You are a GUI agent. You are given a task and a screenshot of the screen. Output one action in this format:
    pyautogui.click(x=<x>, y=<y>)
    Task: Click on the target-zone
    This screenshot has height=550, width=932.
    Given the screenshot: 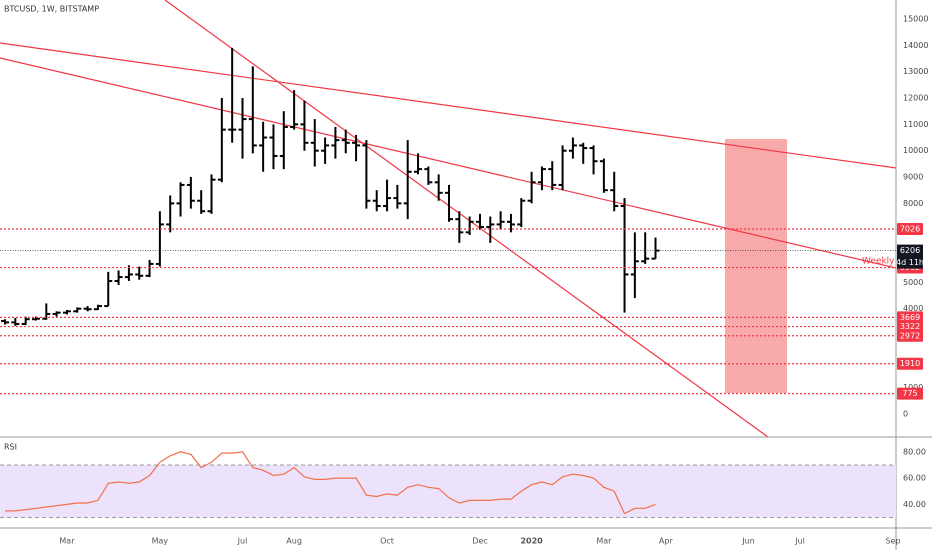 What is the action you would take?
    pyautogui.click(x=756, y=266)
    